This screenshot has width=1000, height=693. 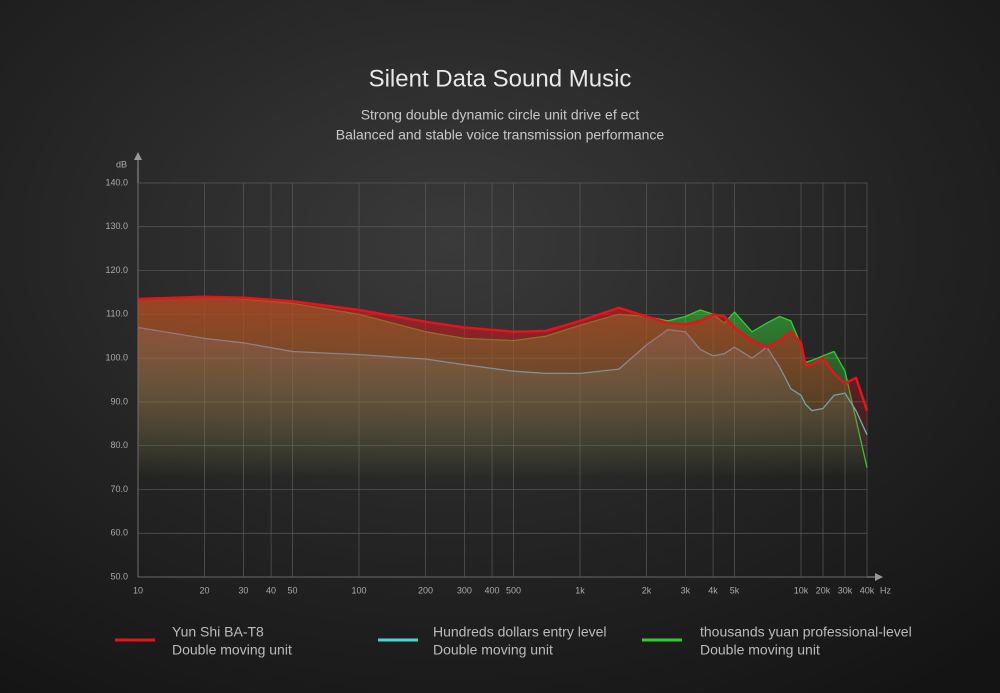 I want to click on y-tick-label: 100.0, so click(x=116, y=357).